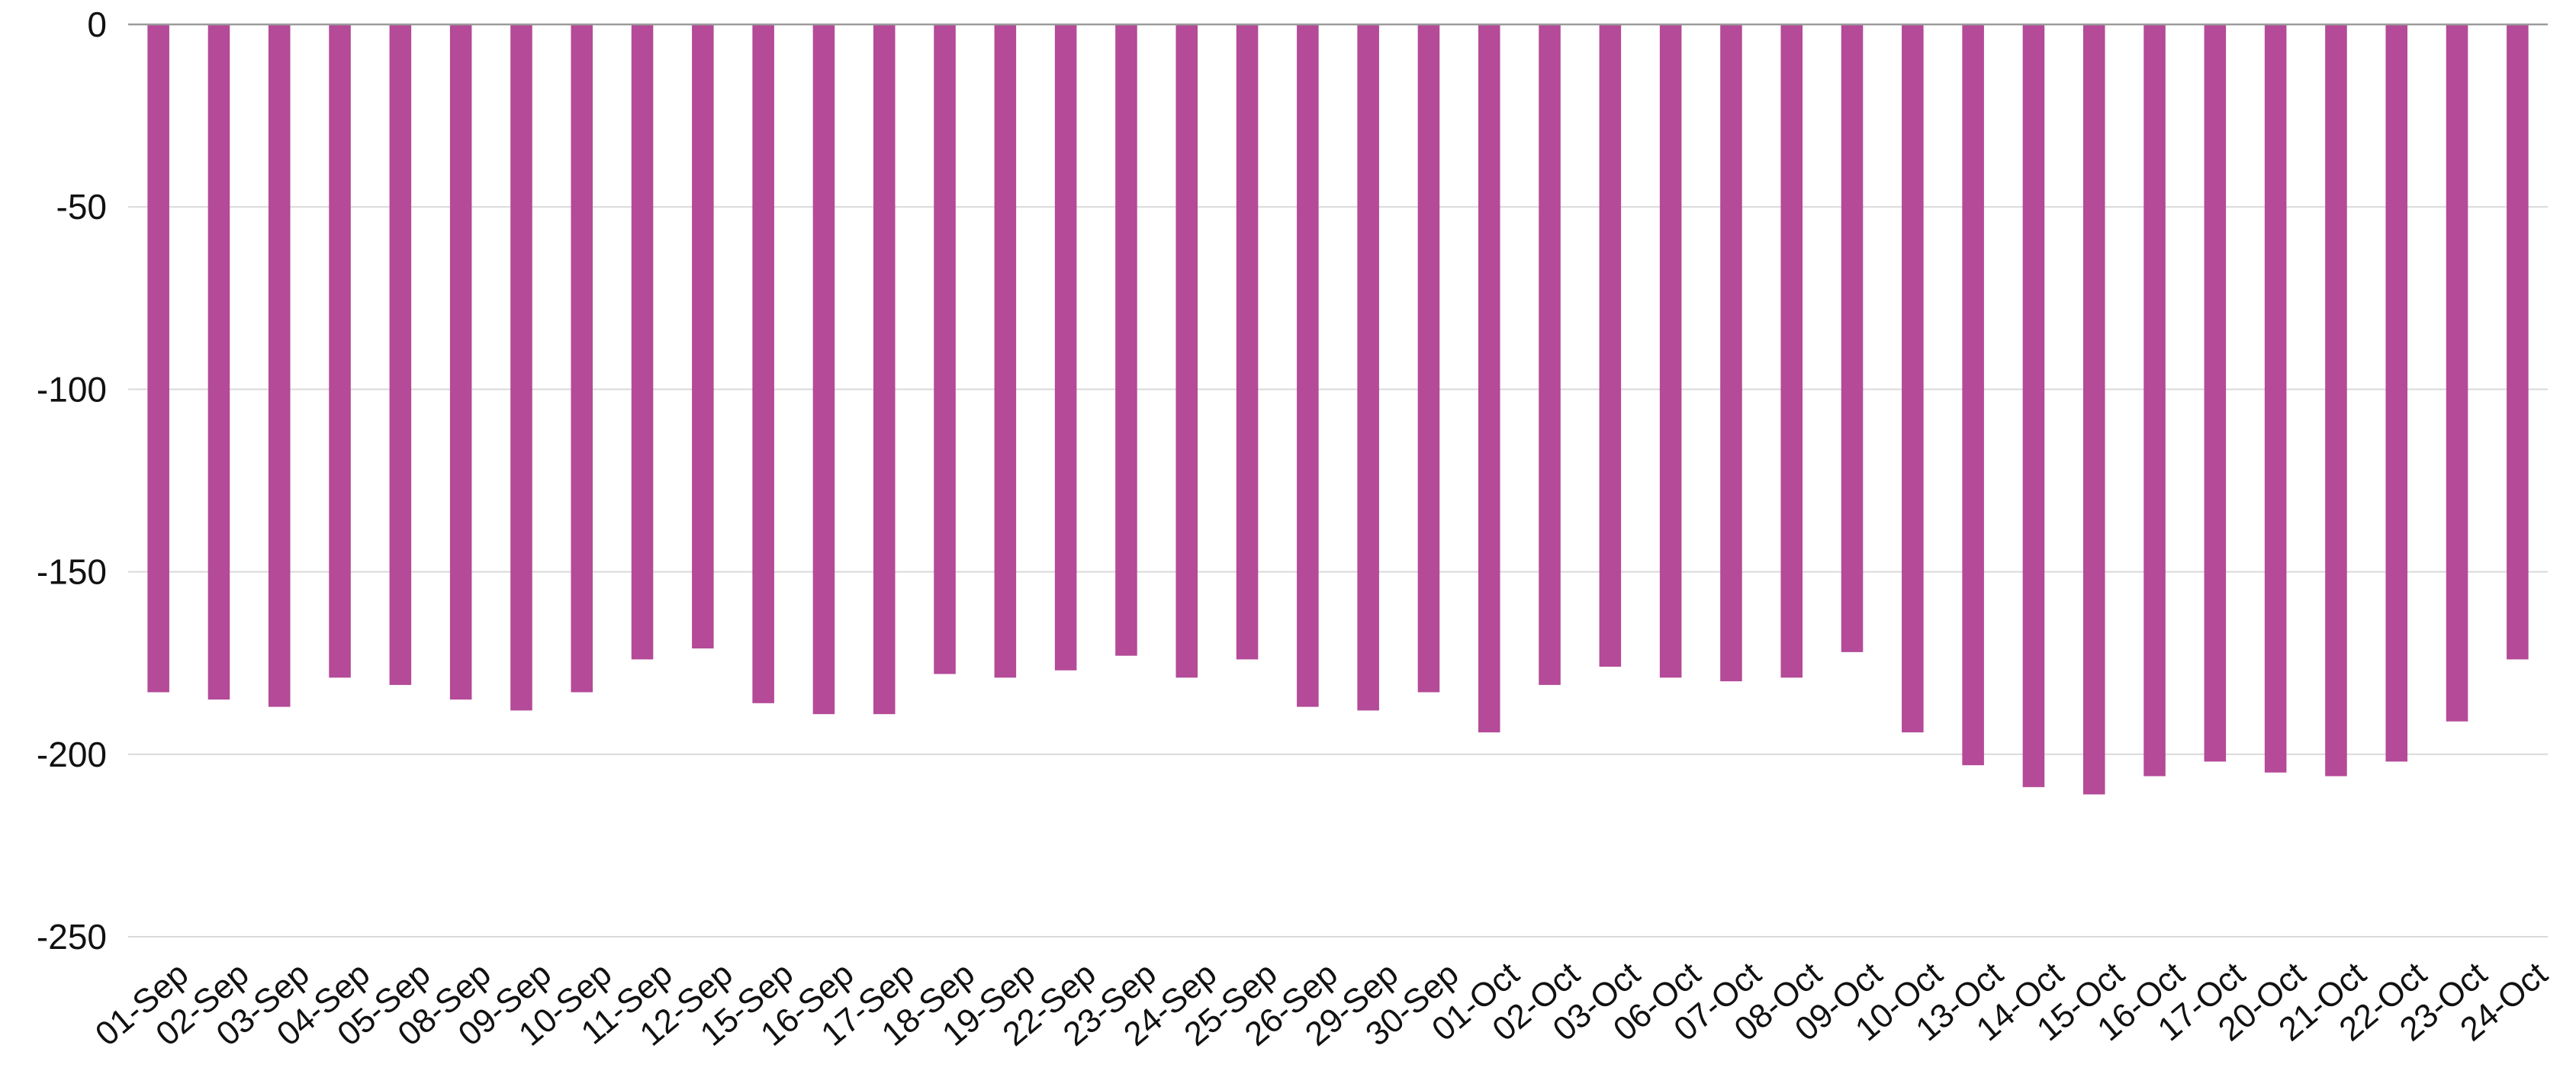 The image size is (2576, 1071). What do you see at coordinates (1731, 353) in the screenshot?
I see `bar-07-Oct` at bounding box center [1731, 353].